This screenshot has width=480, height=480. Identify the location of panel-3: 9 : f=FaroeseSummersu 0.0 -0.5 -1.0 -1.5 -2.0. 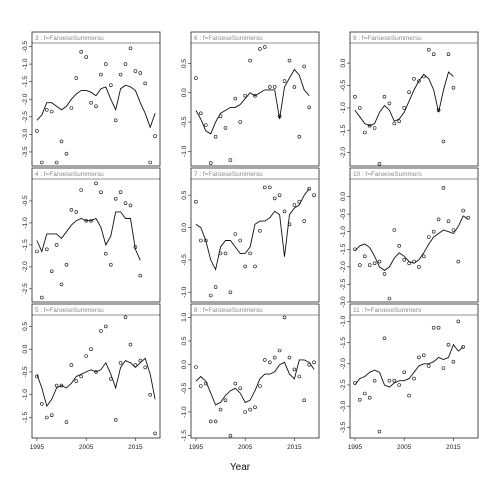
(409, 99).